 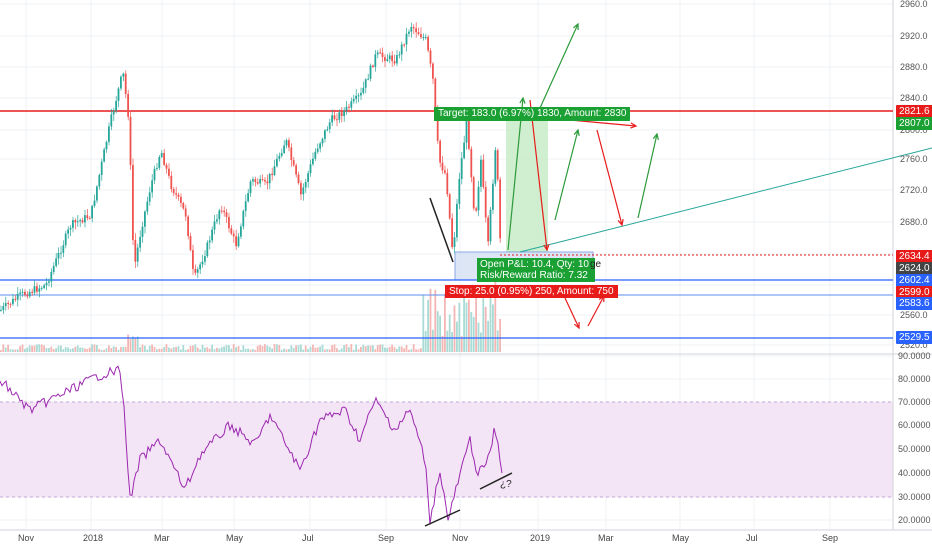 I want to click on time-axis-label: Jul, so click(x=752, y=538).